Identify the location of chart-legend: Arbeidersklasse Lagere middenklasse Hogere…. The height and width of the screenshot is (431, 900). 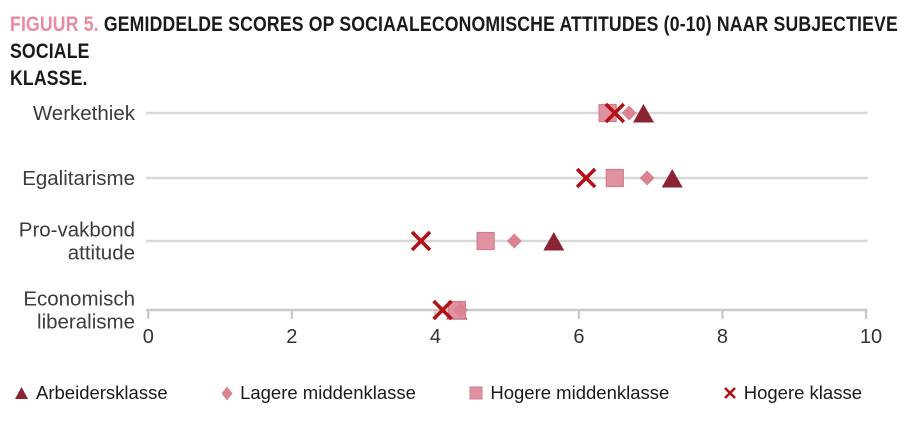
(438, 393).